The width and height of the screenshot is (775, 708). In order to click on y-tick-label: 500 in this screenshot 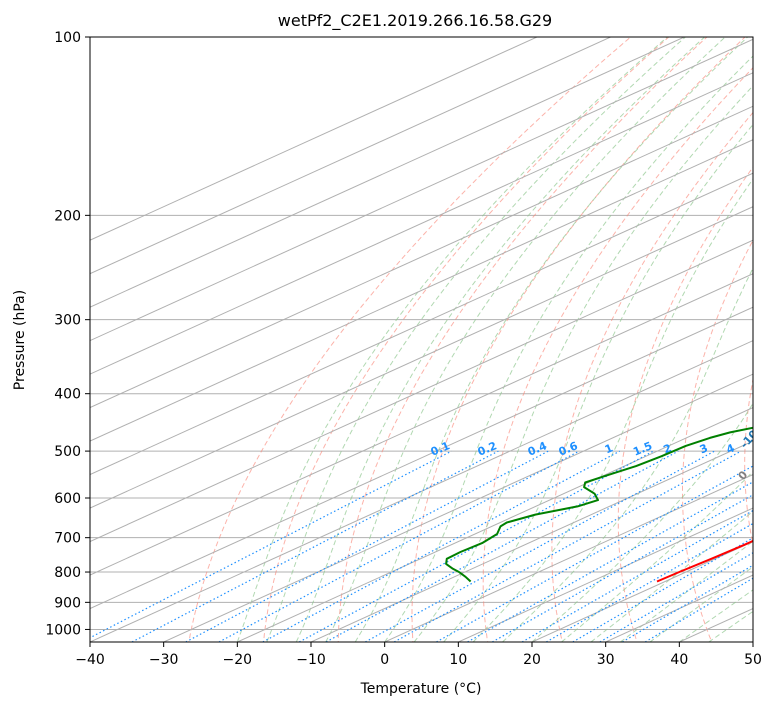, I will do `click(67, 452)`.